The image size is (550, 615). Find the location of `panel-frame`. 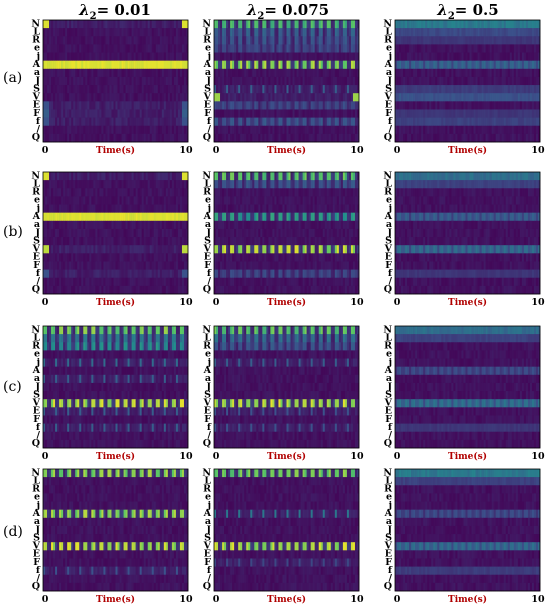

panel-frame is located at coordinates (286, 81).